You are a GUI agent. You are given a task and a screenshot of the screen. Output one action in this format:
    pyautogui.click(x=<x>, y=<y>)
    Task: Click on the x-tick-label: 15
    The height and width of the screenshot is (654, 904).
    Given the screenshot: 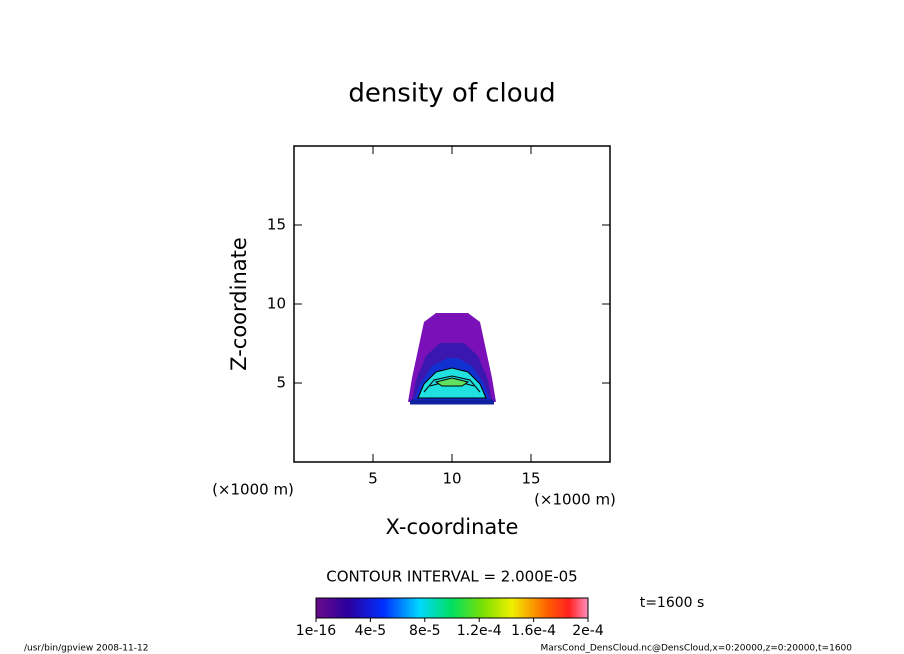 What is the action you would take?
    pyautogui.click(x=530, y=479)
    